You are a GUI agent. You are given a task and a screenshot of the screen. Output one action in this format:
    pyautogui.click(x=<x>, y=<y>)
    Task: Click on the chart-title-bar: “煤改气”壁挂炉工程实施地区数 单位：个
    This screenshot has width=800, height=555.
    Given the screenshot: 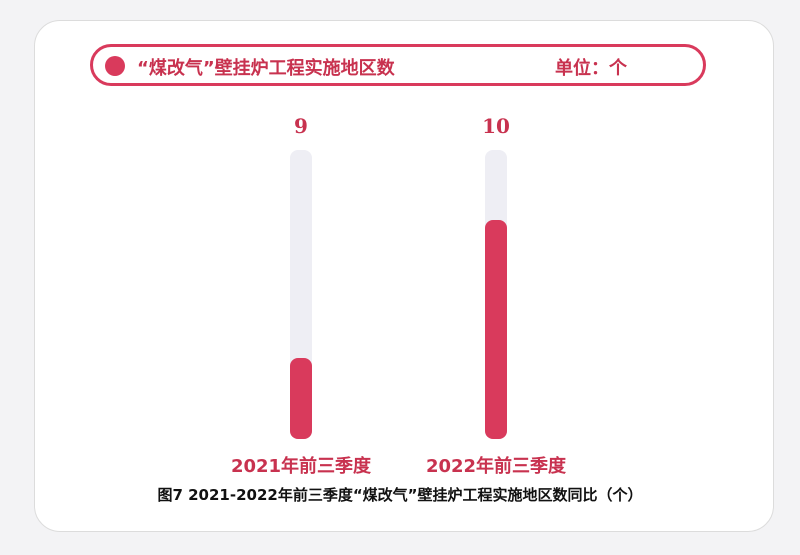 What is the action you would take?
    pyautogui.click(x=398, y=65)
    